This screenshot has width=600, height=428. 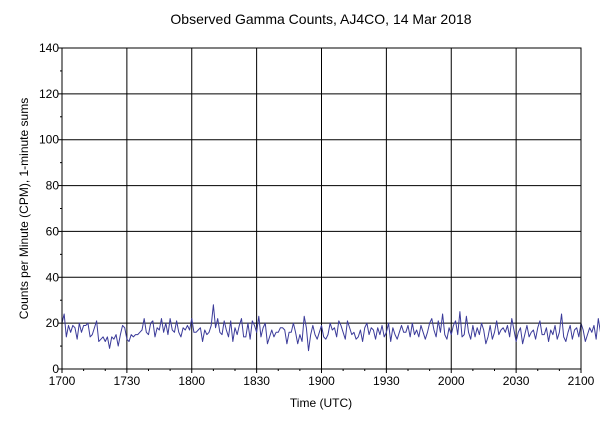 What do you see at coordinates (24, 208) in the screenshot?
I see `y-axis-label: Counts per Minute (CPM), 1-minute sums` at bounding box center [24, 208].